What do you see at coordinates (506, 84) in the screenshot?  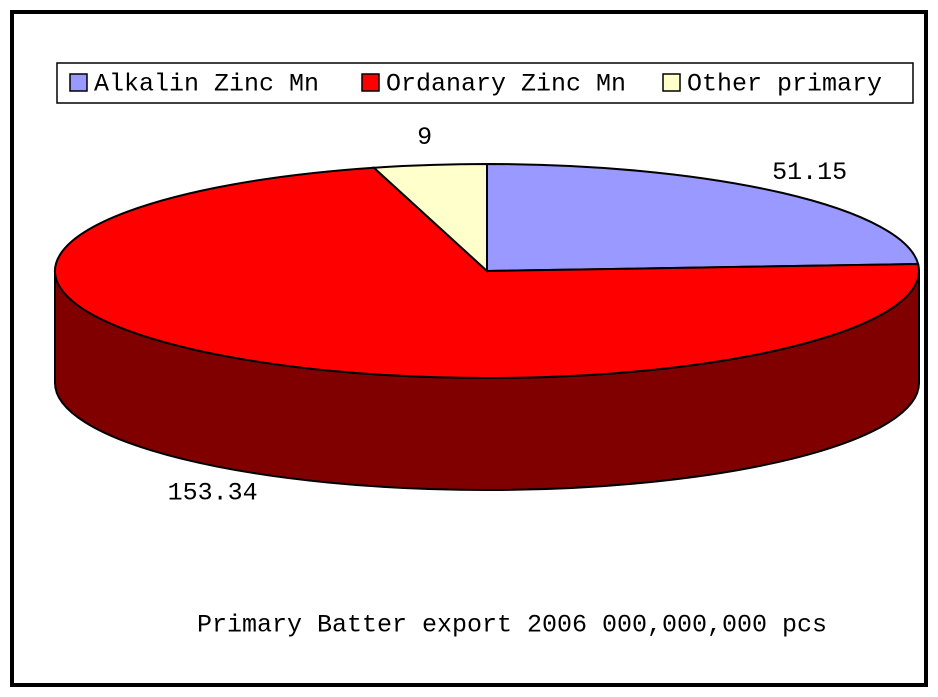 I see `legend-label: Ordanary Zinc Mn` at bounding box center [506, 84].